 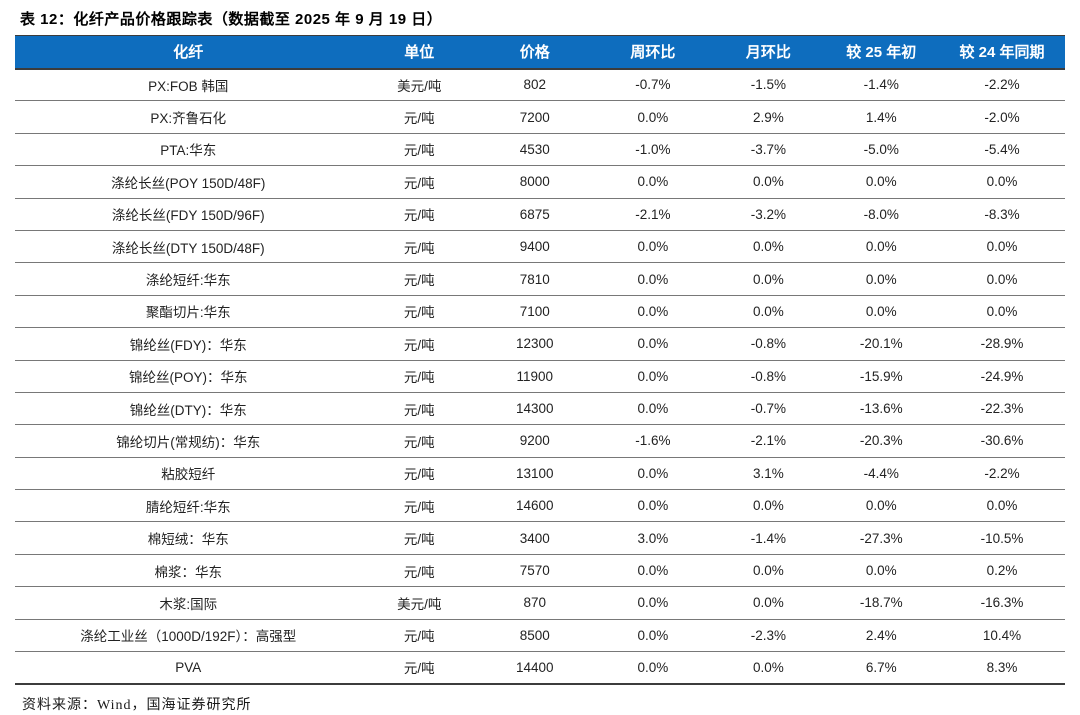 I want to click on table-cell: 锦纶丝(POY)：华东, so click(x=188, y=376).